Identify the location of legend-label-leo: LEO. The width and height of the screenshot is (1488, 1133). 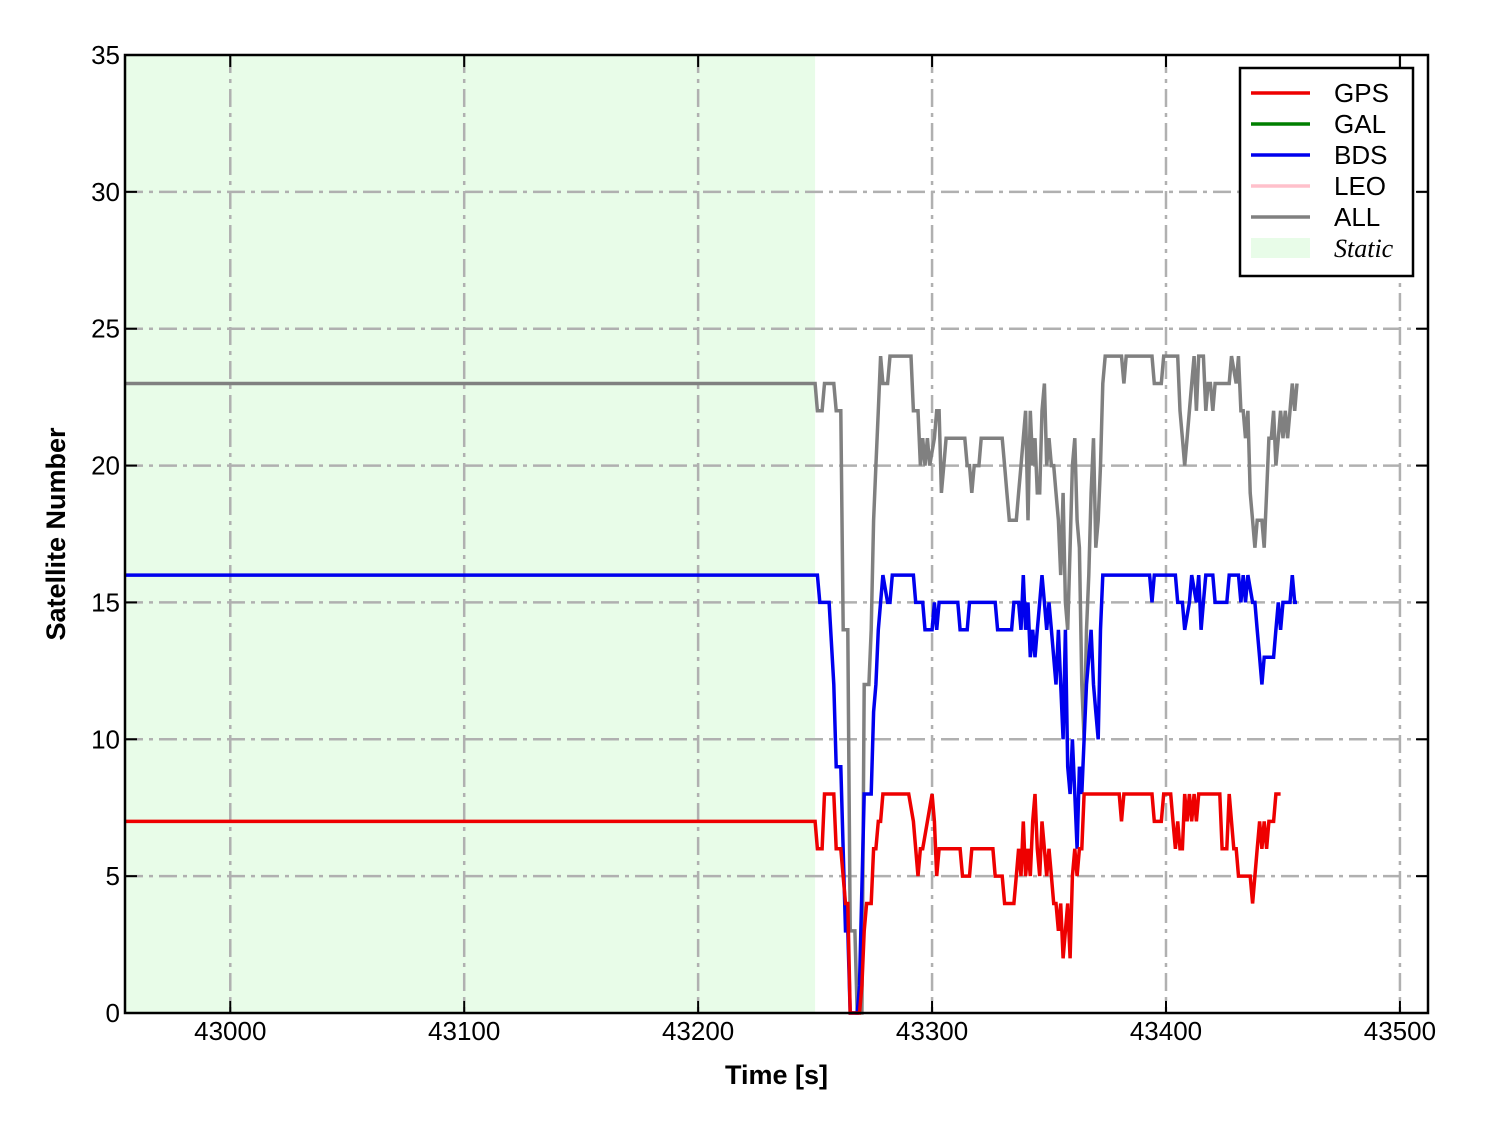
(1360, 186).